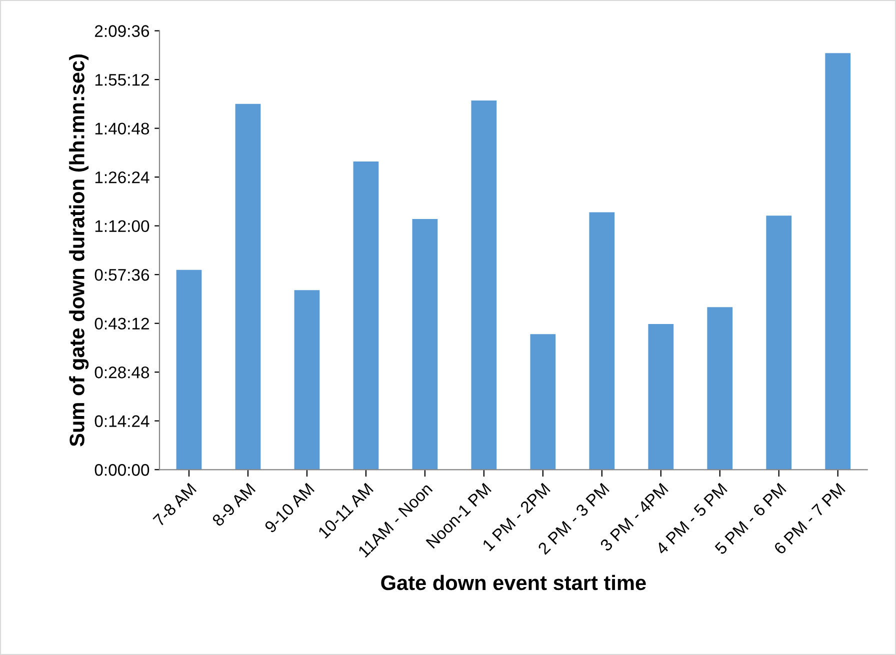  Describe the element at coordinates (79, 250) in the screenshot. I see `y-axis-title: Sum of gate down duration (hh:mn:sec)` at that location.